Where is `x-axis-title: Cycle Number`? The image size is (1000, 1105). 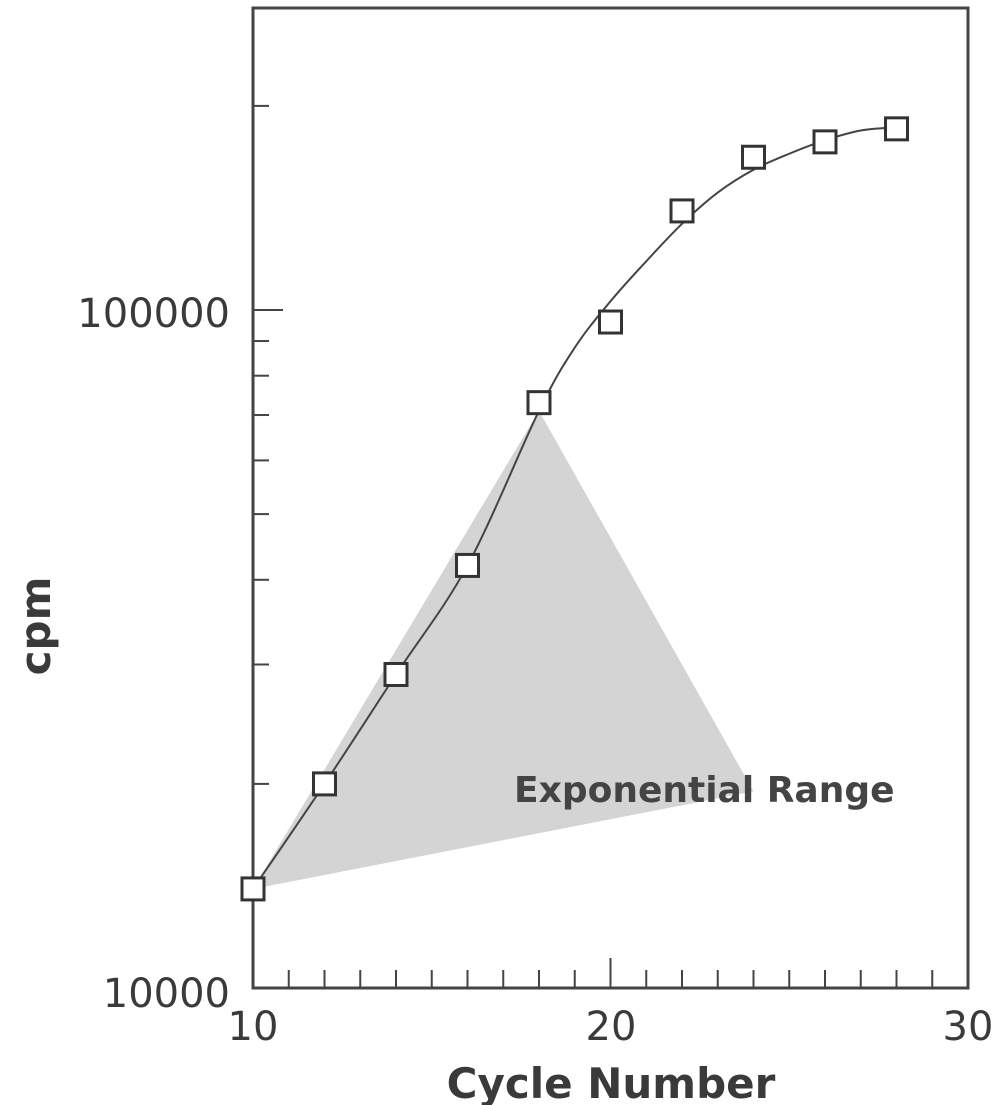 x-axis-title: Cycle Number is located at coordinates (611, 1082).